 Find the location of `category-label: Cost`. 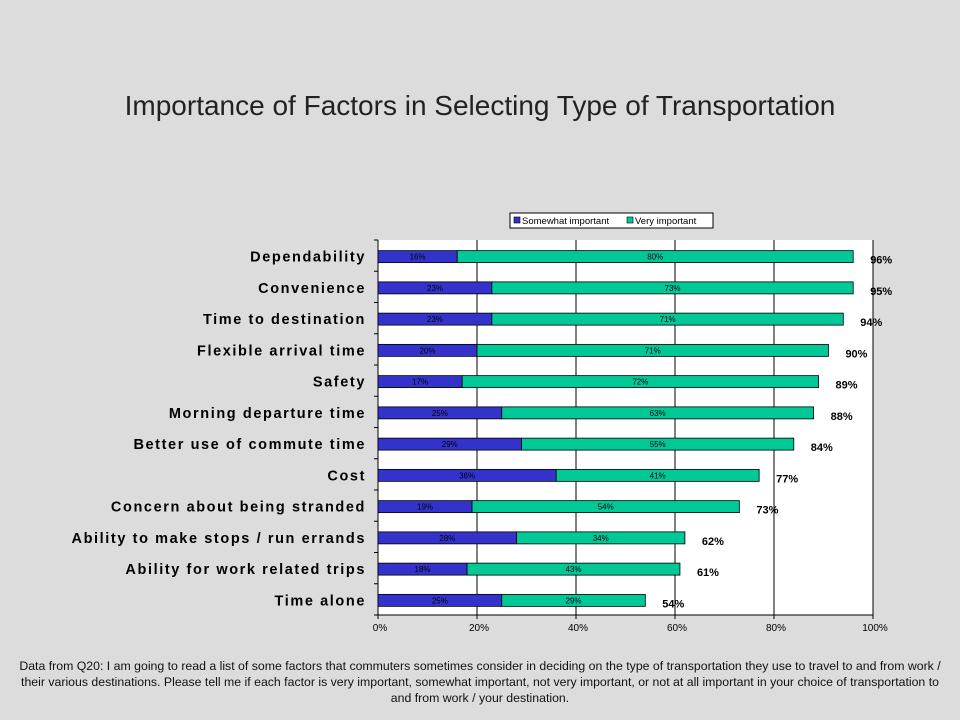

category-label: Cost is located at coordinates (346, 476).